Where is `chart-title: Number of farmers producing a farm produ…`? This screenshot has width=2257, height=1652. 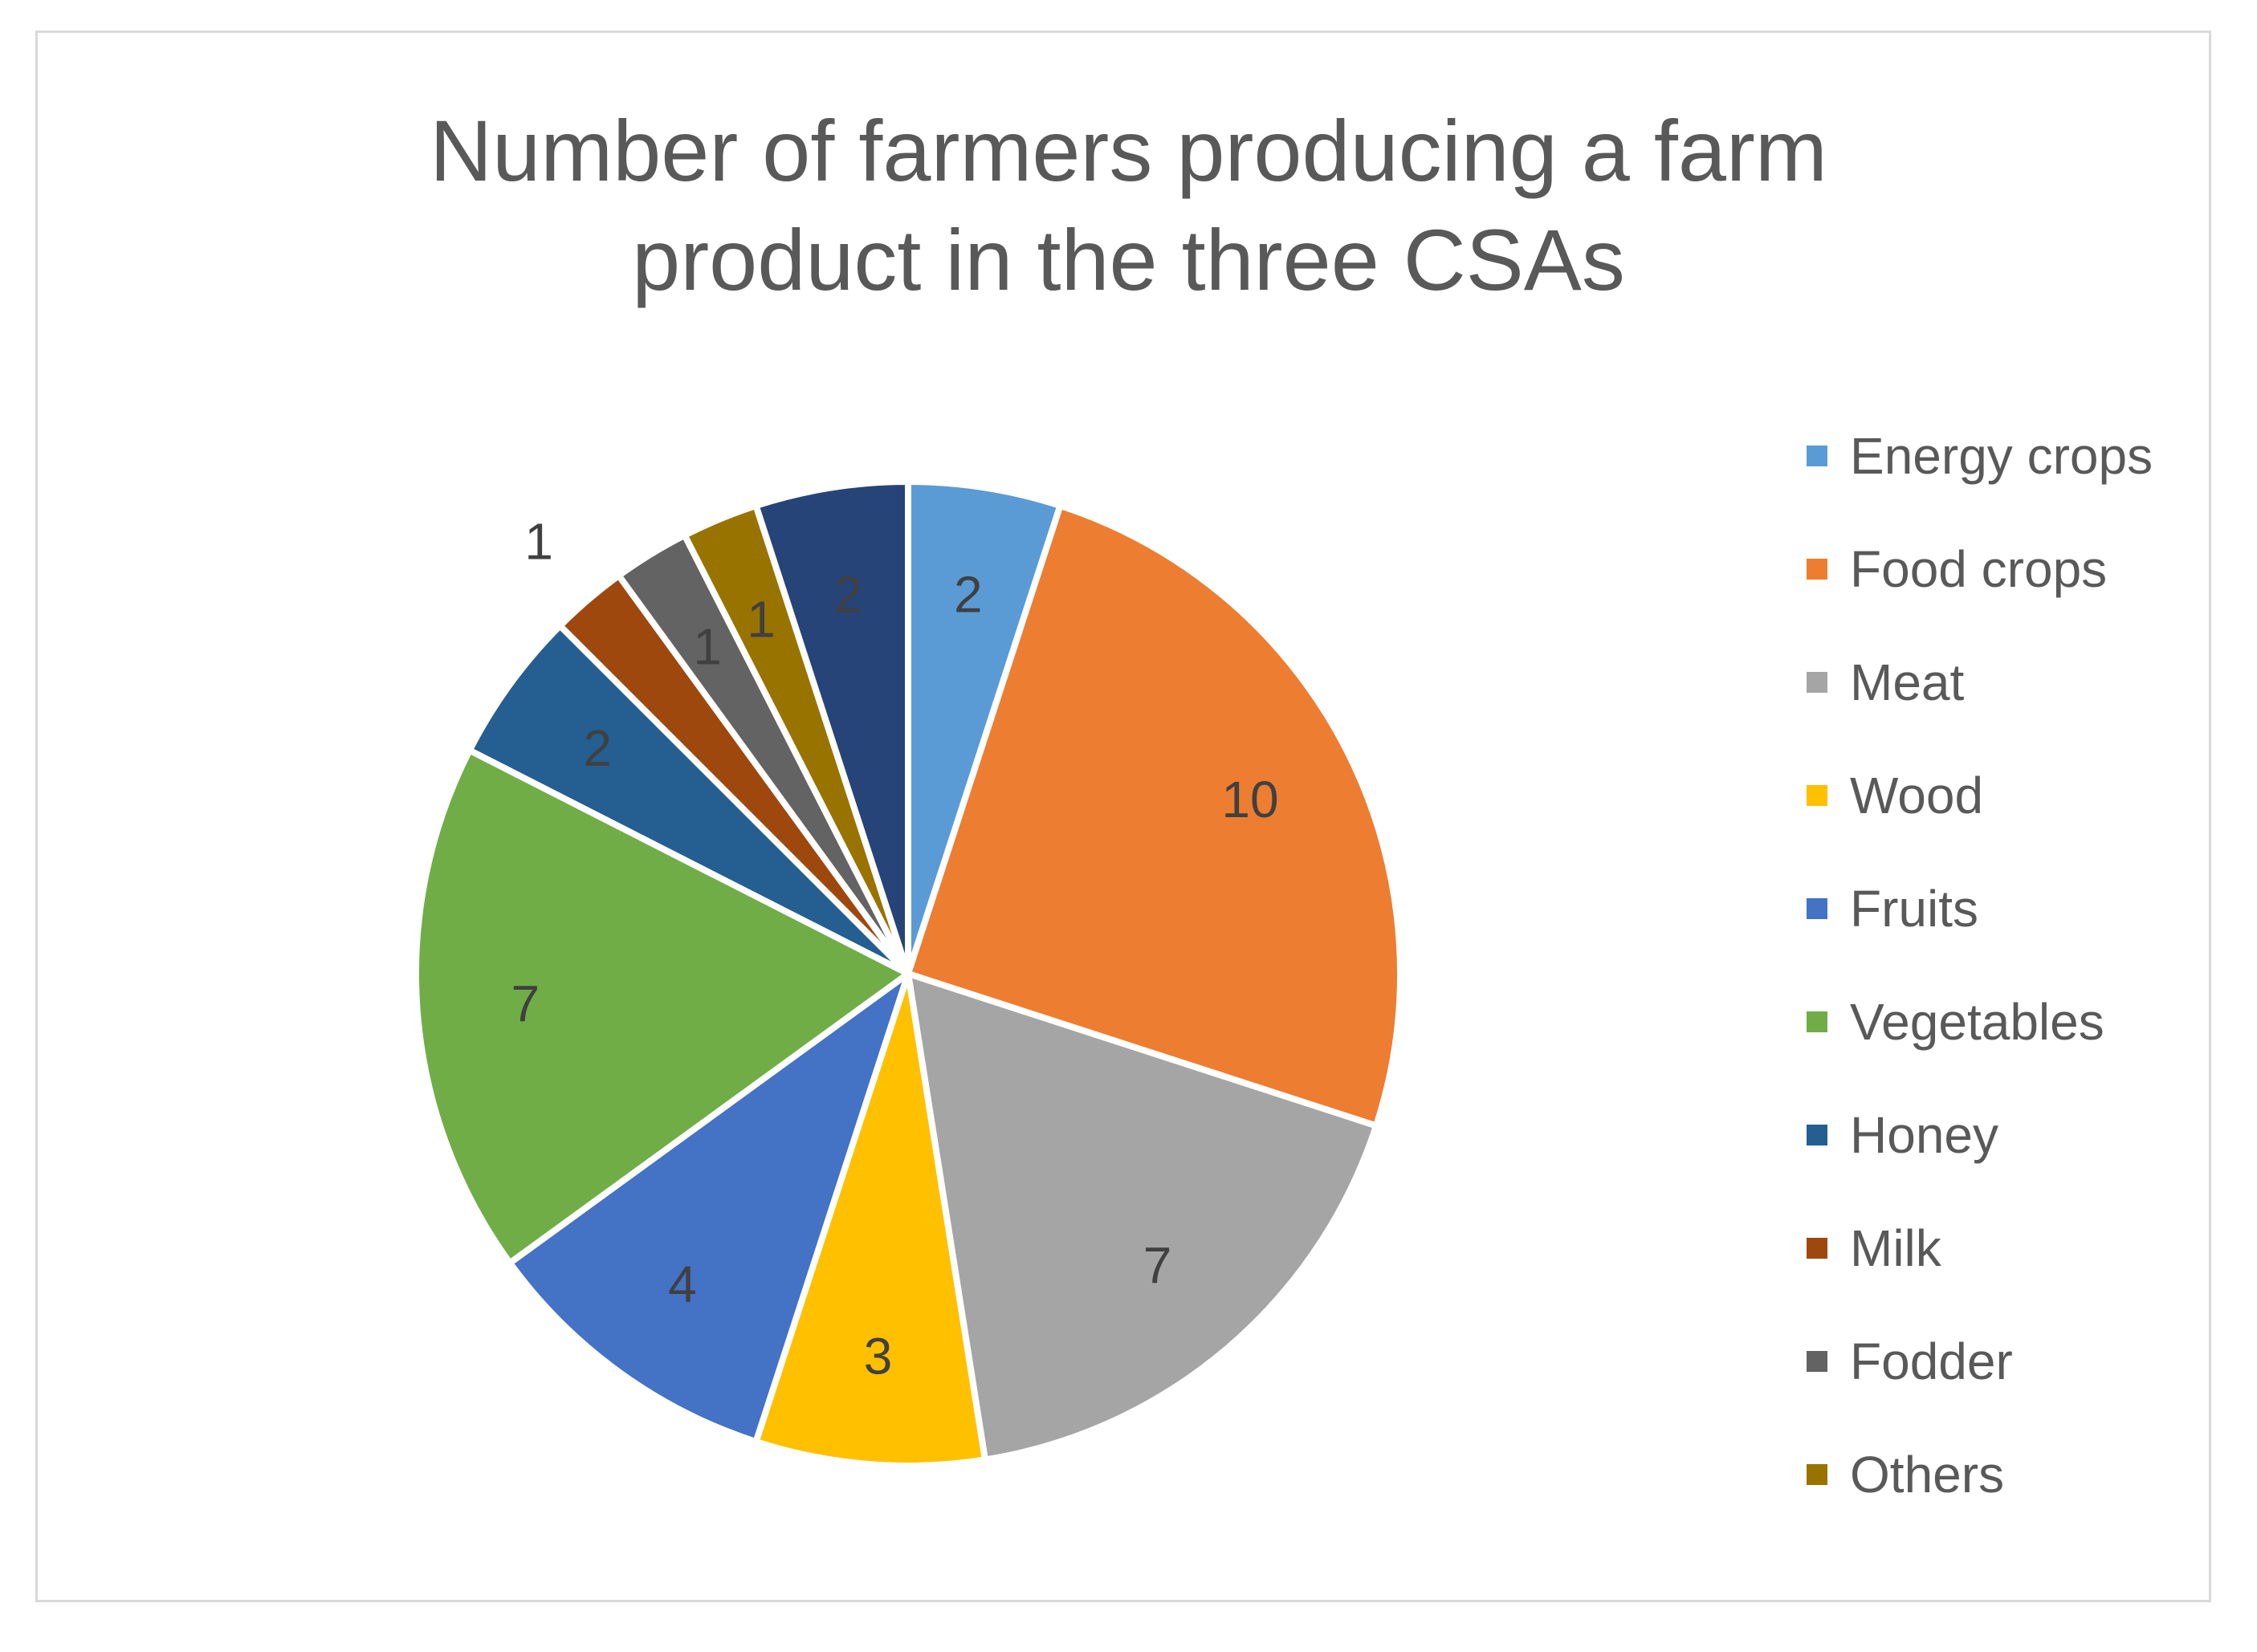
chart-title: Number of farmers producing a farm produ… is located at coordinates (1128, 205).